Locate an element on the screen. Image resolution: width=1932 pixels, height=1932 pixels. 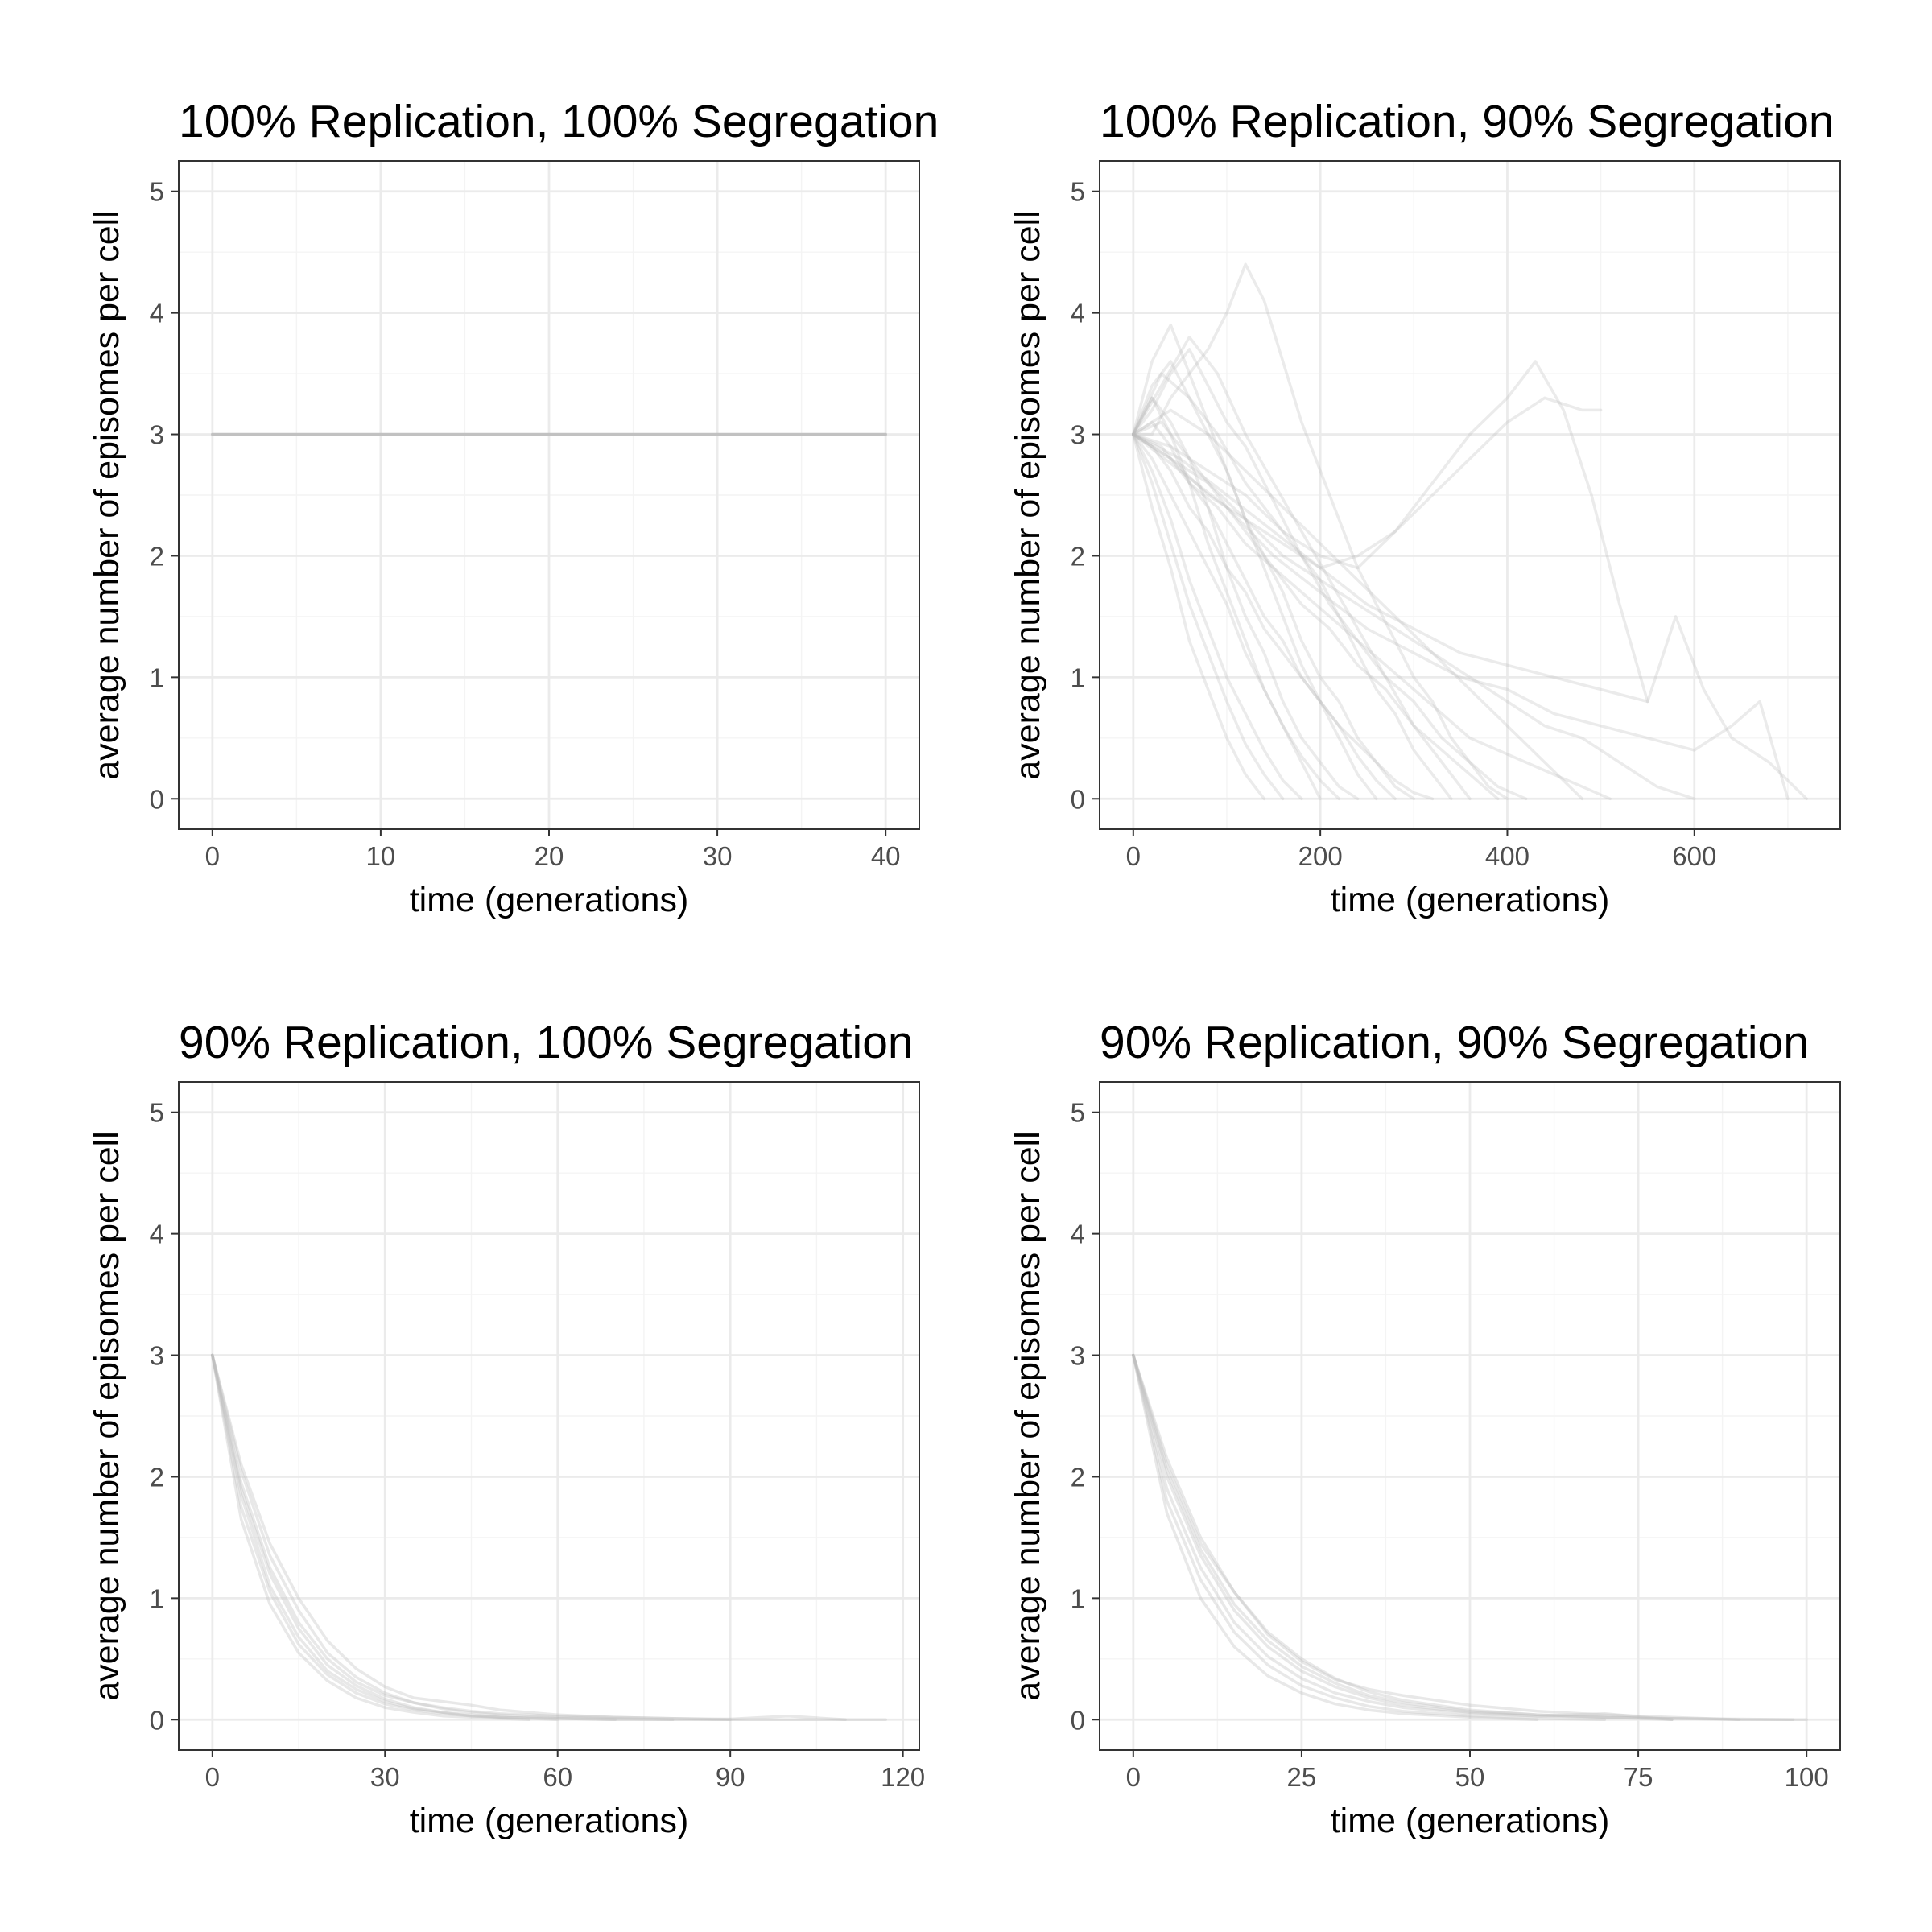
x-tick-label: 60 is located at coordinates (557, 1777).